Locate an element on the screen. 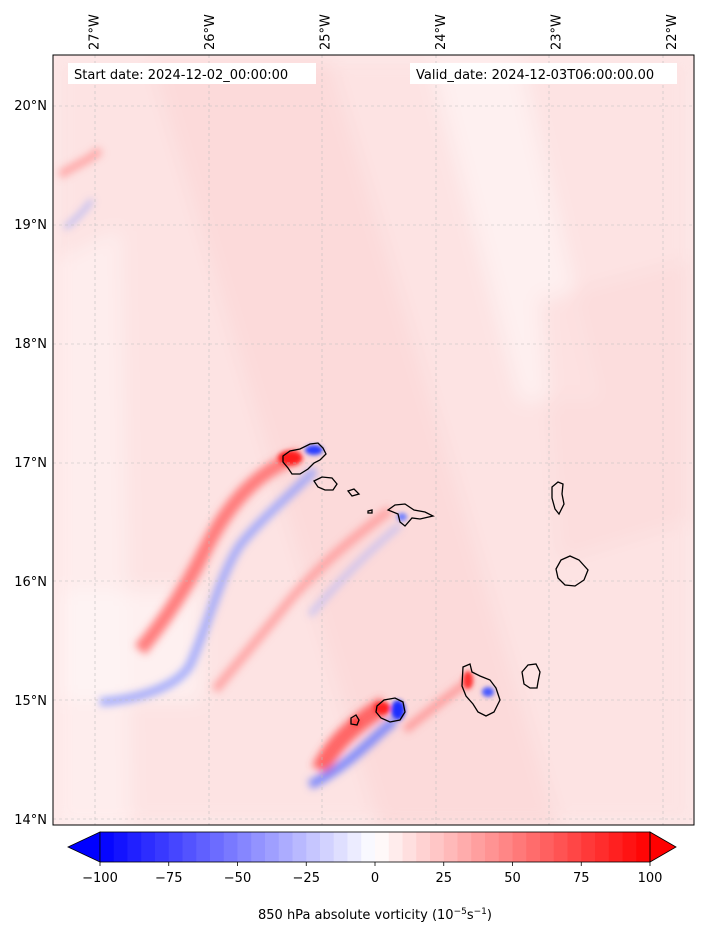 This screenshot has width=703, height=936. colorbar-tick-label: −50 is located at coordinates (237, 878).